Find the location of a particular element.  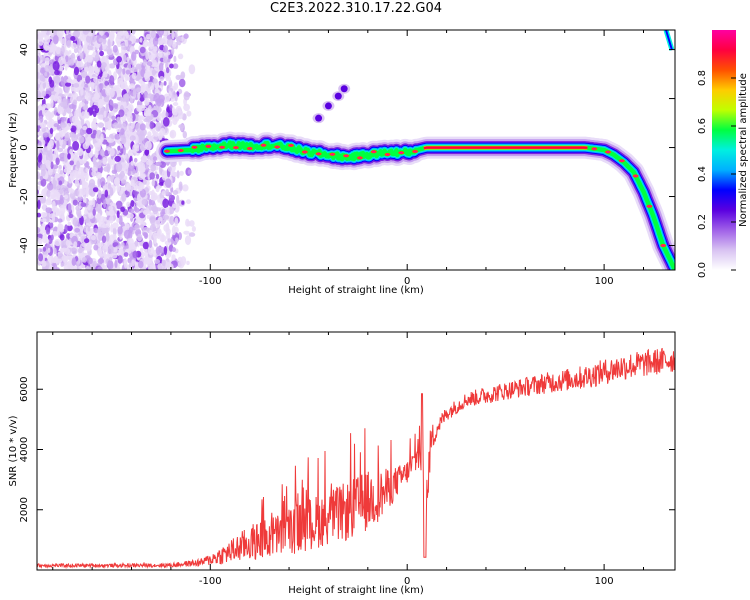

spectrogram-y-tick-label: -40 is located at coordinates (24, 245).